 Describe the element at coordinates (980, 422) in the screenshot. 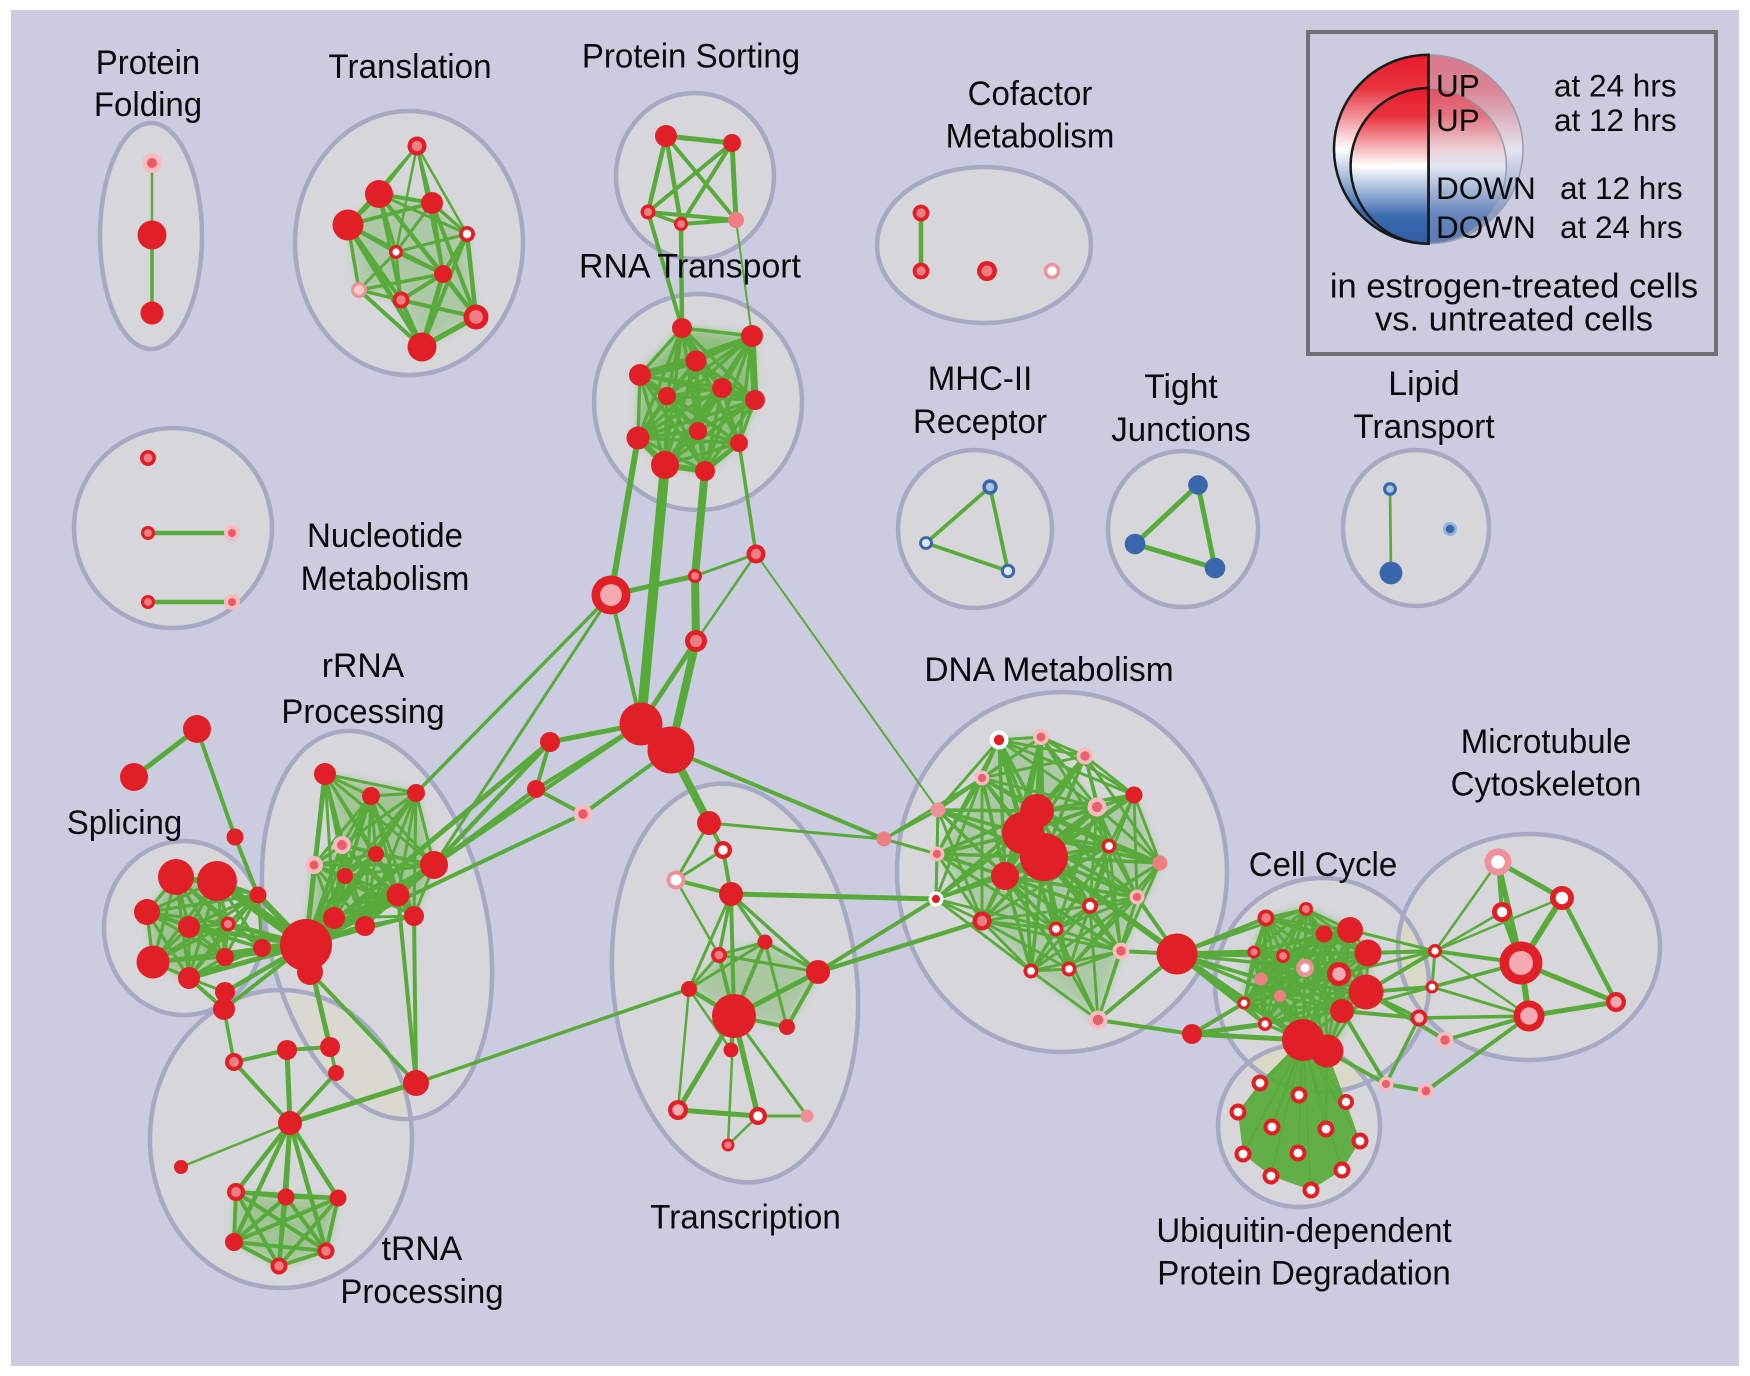

I see `svg-text: Receptor` at that location.